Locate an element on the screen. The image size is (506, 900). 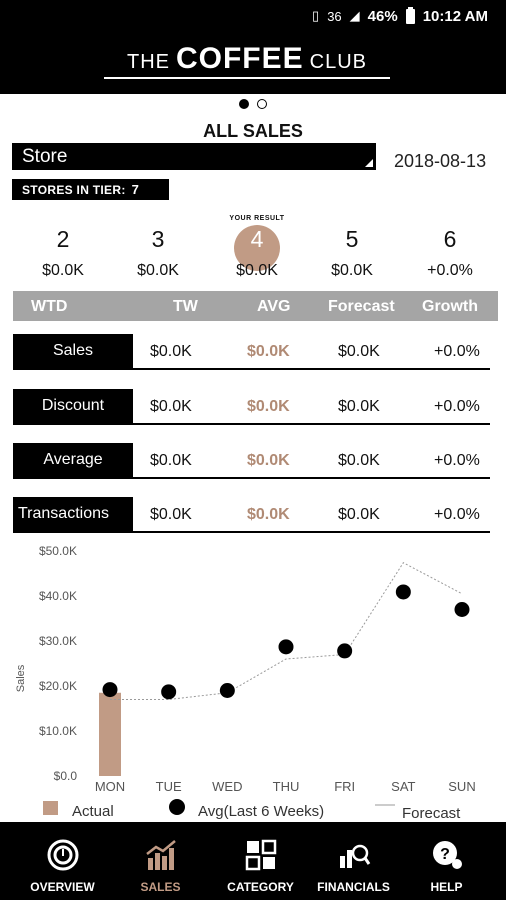
y-axis-label: Sales is located at coordinates (21, 678).